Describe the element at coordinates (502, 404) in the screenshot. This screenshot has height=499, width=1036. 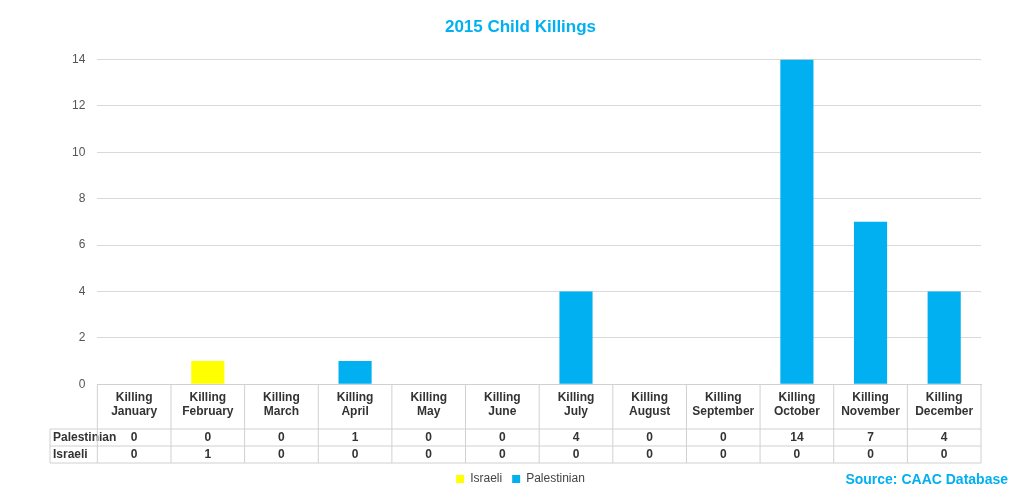
I see `x-tick-label: Killing June` at that location.